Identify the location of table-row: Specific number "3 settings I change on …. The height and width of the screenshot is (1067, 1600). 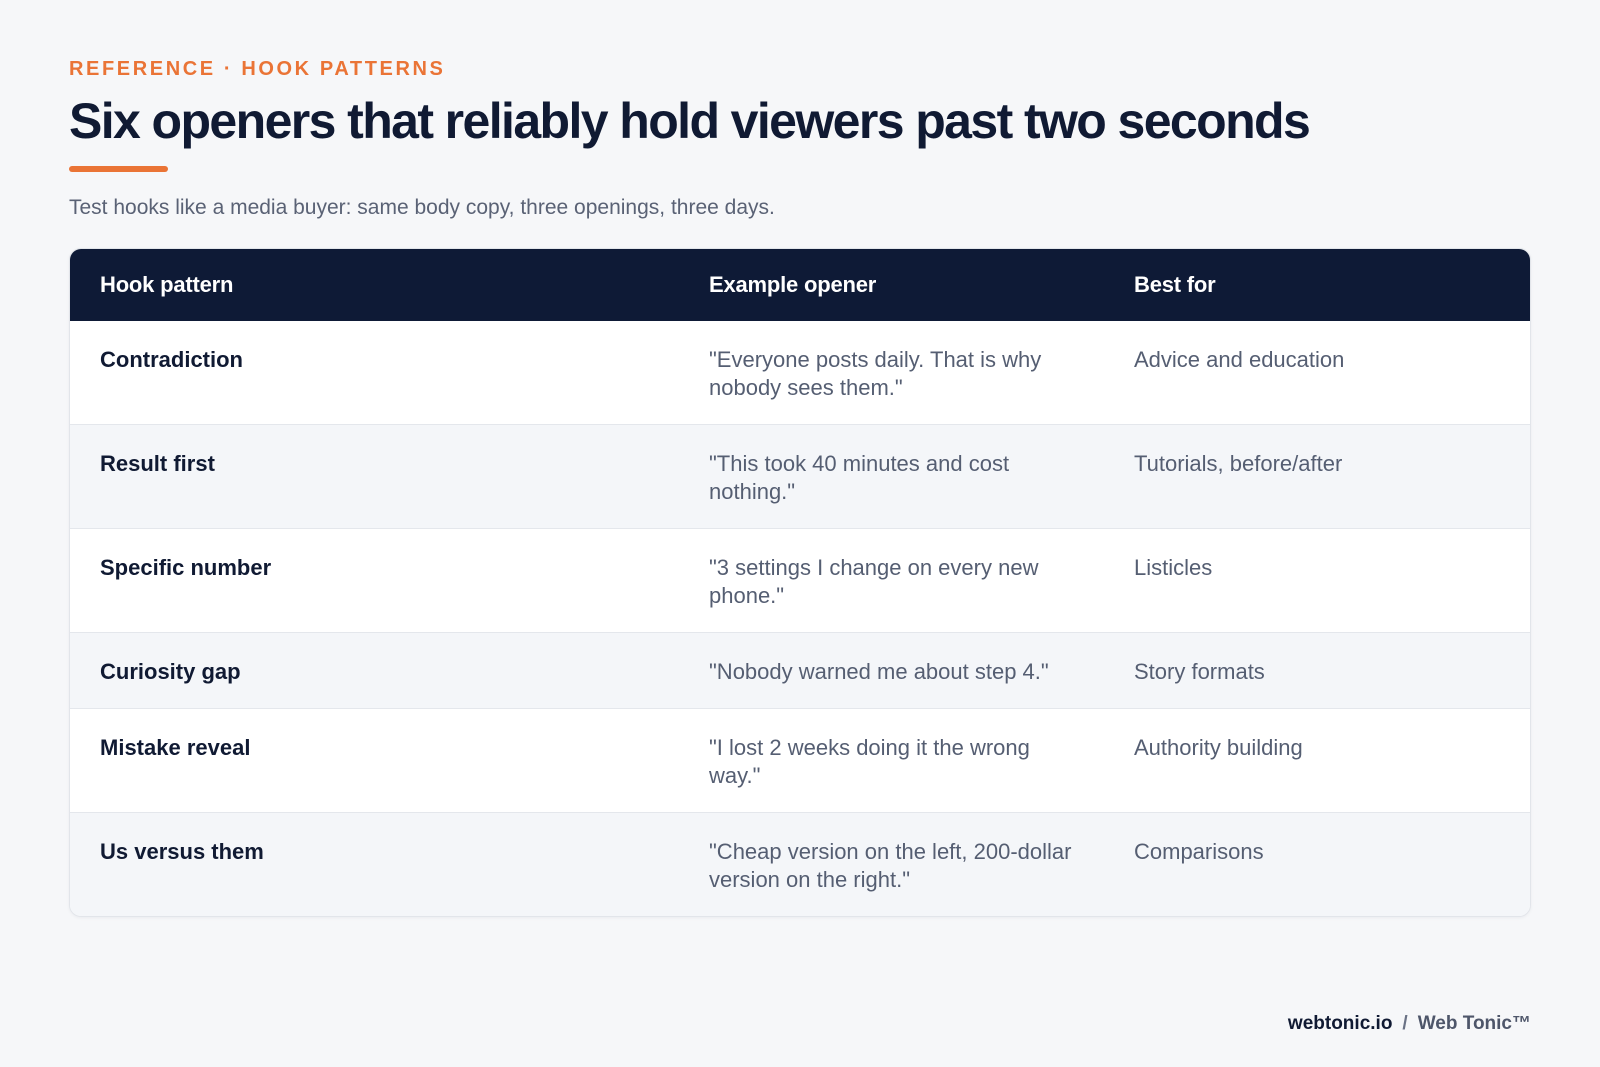
(800, 580).